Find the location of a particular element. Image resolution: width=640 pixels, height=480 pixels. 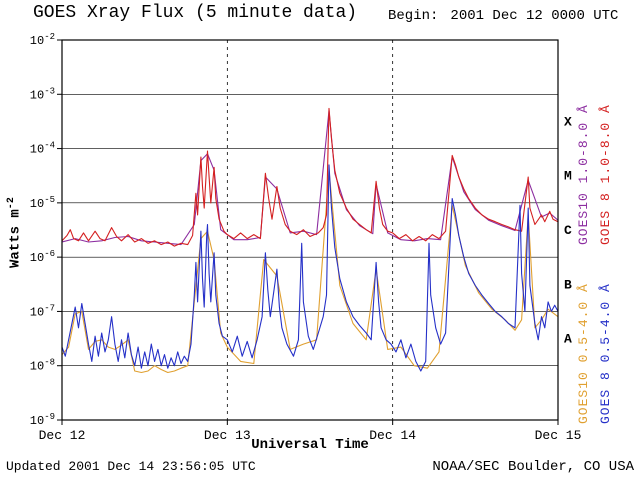

legend-goes10-long: GOES10 1.0-8.0 Å is located at coordinates (583, 174).